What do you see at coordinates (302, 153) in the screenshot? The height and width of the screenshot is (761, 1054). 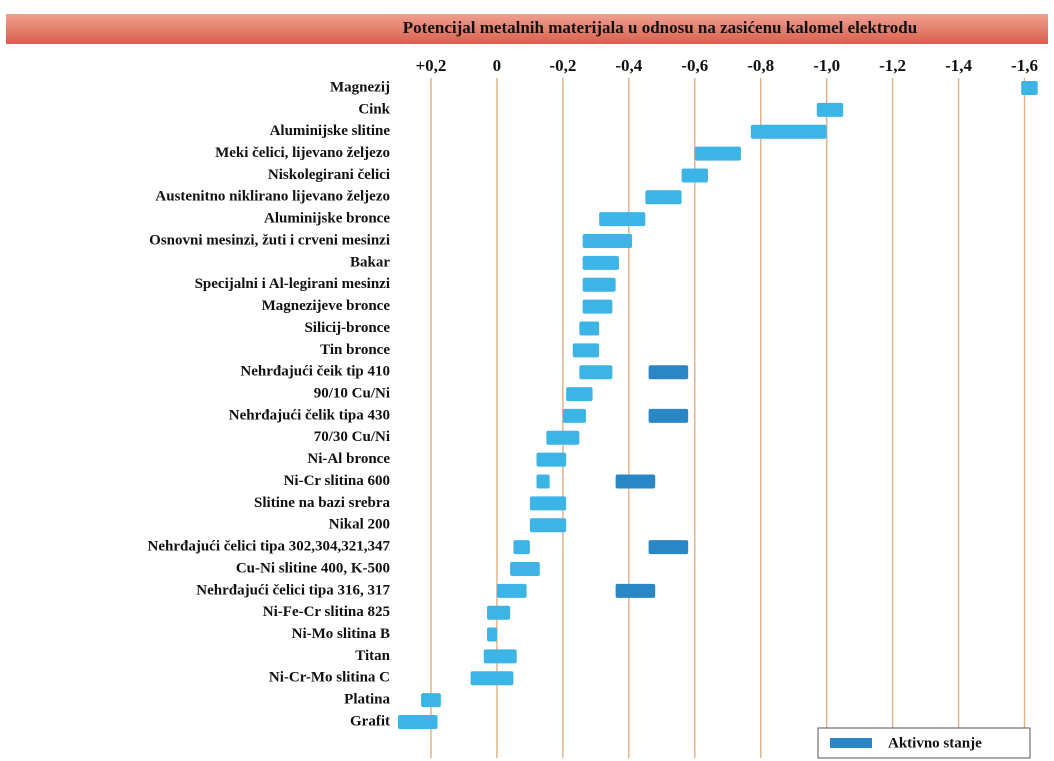 I see `category-label: Meki čelici, lijevano željezo` at bounding box center [302, 153].